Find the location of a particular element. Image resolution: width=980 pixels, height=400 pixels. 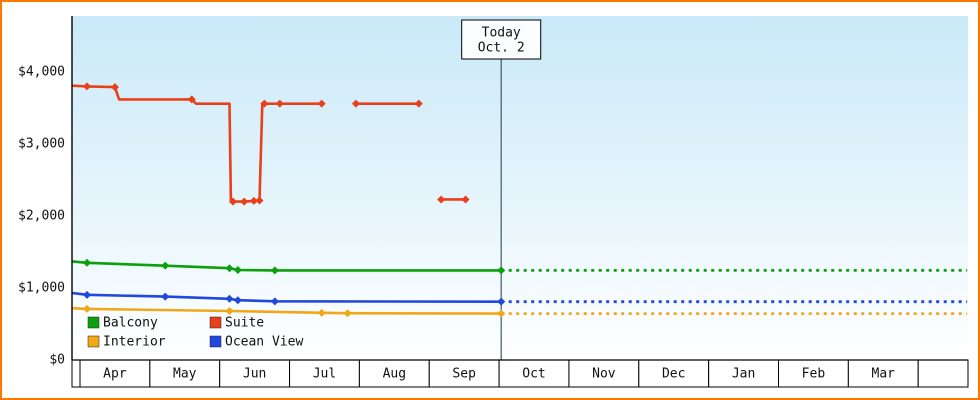

today-box-border is located at coordinates (501, 39).